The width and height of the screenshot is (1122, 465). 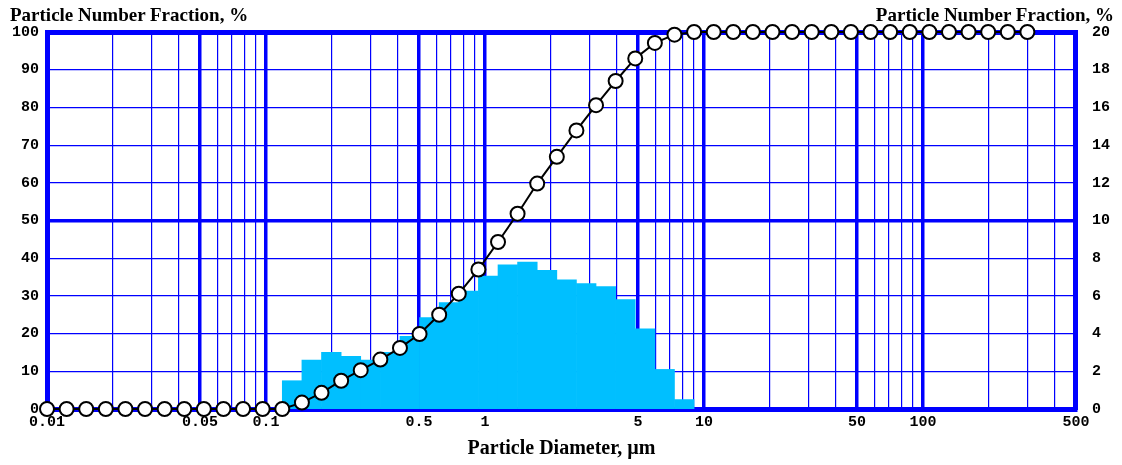 What do you see at coordinates (1101, 70) in the screenshot?
I see `y2-tick-label: 18` at bounding box center [1101, 70].